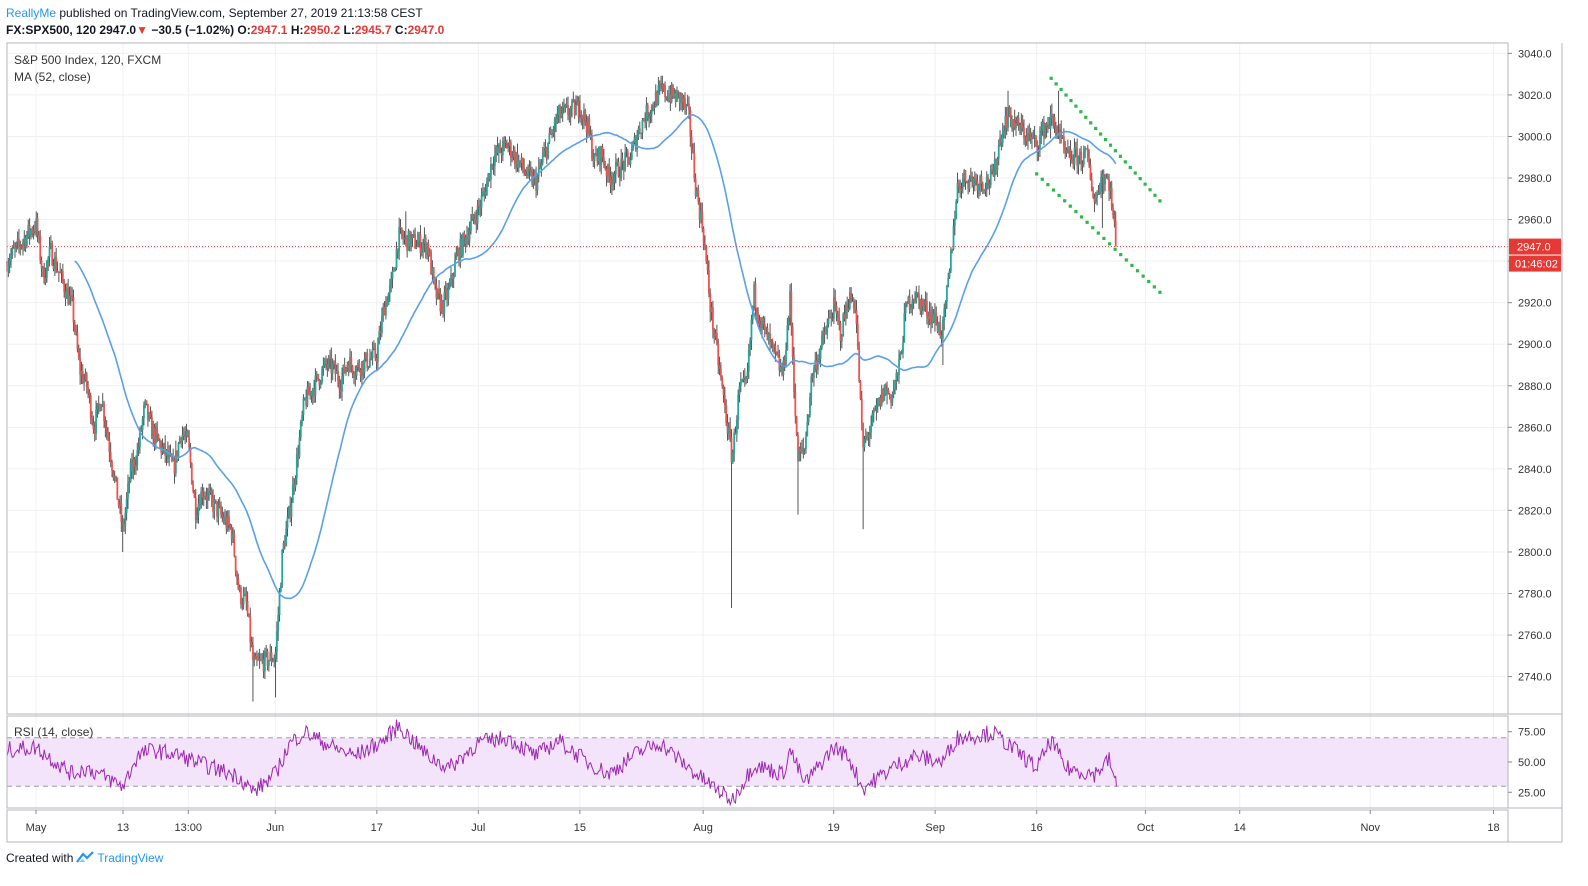  What do you see at coordinates (1037, 828) in the screenshot?
I see `time-tick-label: 16` at bounding box center [1037, 828].